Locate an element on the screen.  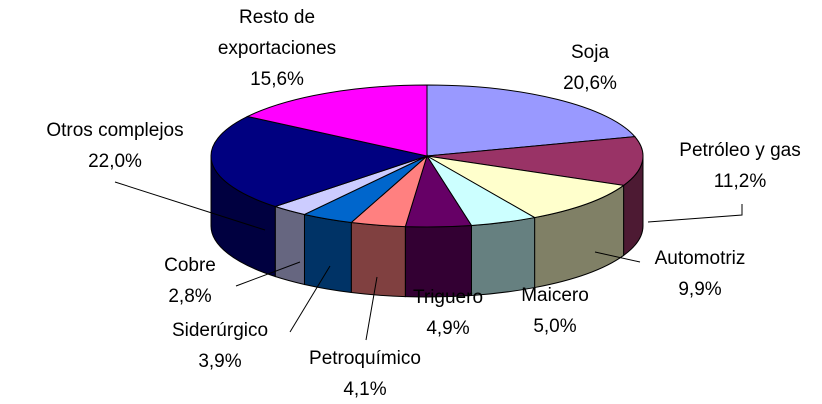
slice-label: Maicero 5,0% is located at coordinates (555, 311).